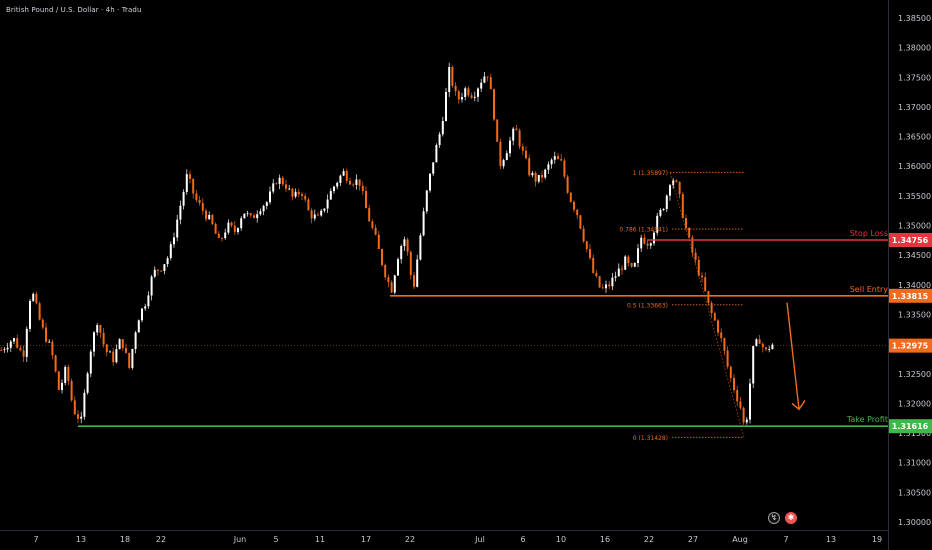  Describe the element at coordinates (914, 403) in the screenshot. I see `y-tick-label: 1.32000` at that location.